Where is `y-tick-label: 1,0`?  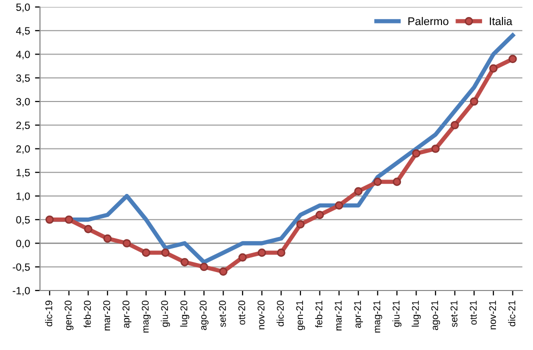 y-tick-label: 1,0 is located at coordinates (23, 197).